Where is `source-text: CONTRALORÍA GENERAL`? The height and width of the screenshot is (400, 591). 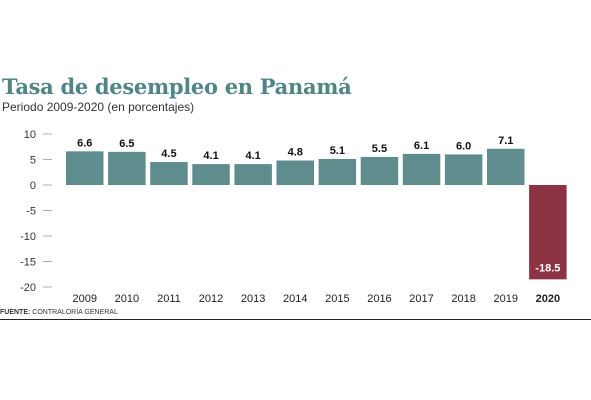
source-text: CONTRALORÍA GENERAL is located at coordinates (74, 312).